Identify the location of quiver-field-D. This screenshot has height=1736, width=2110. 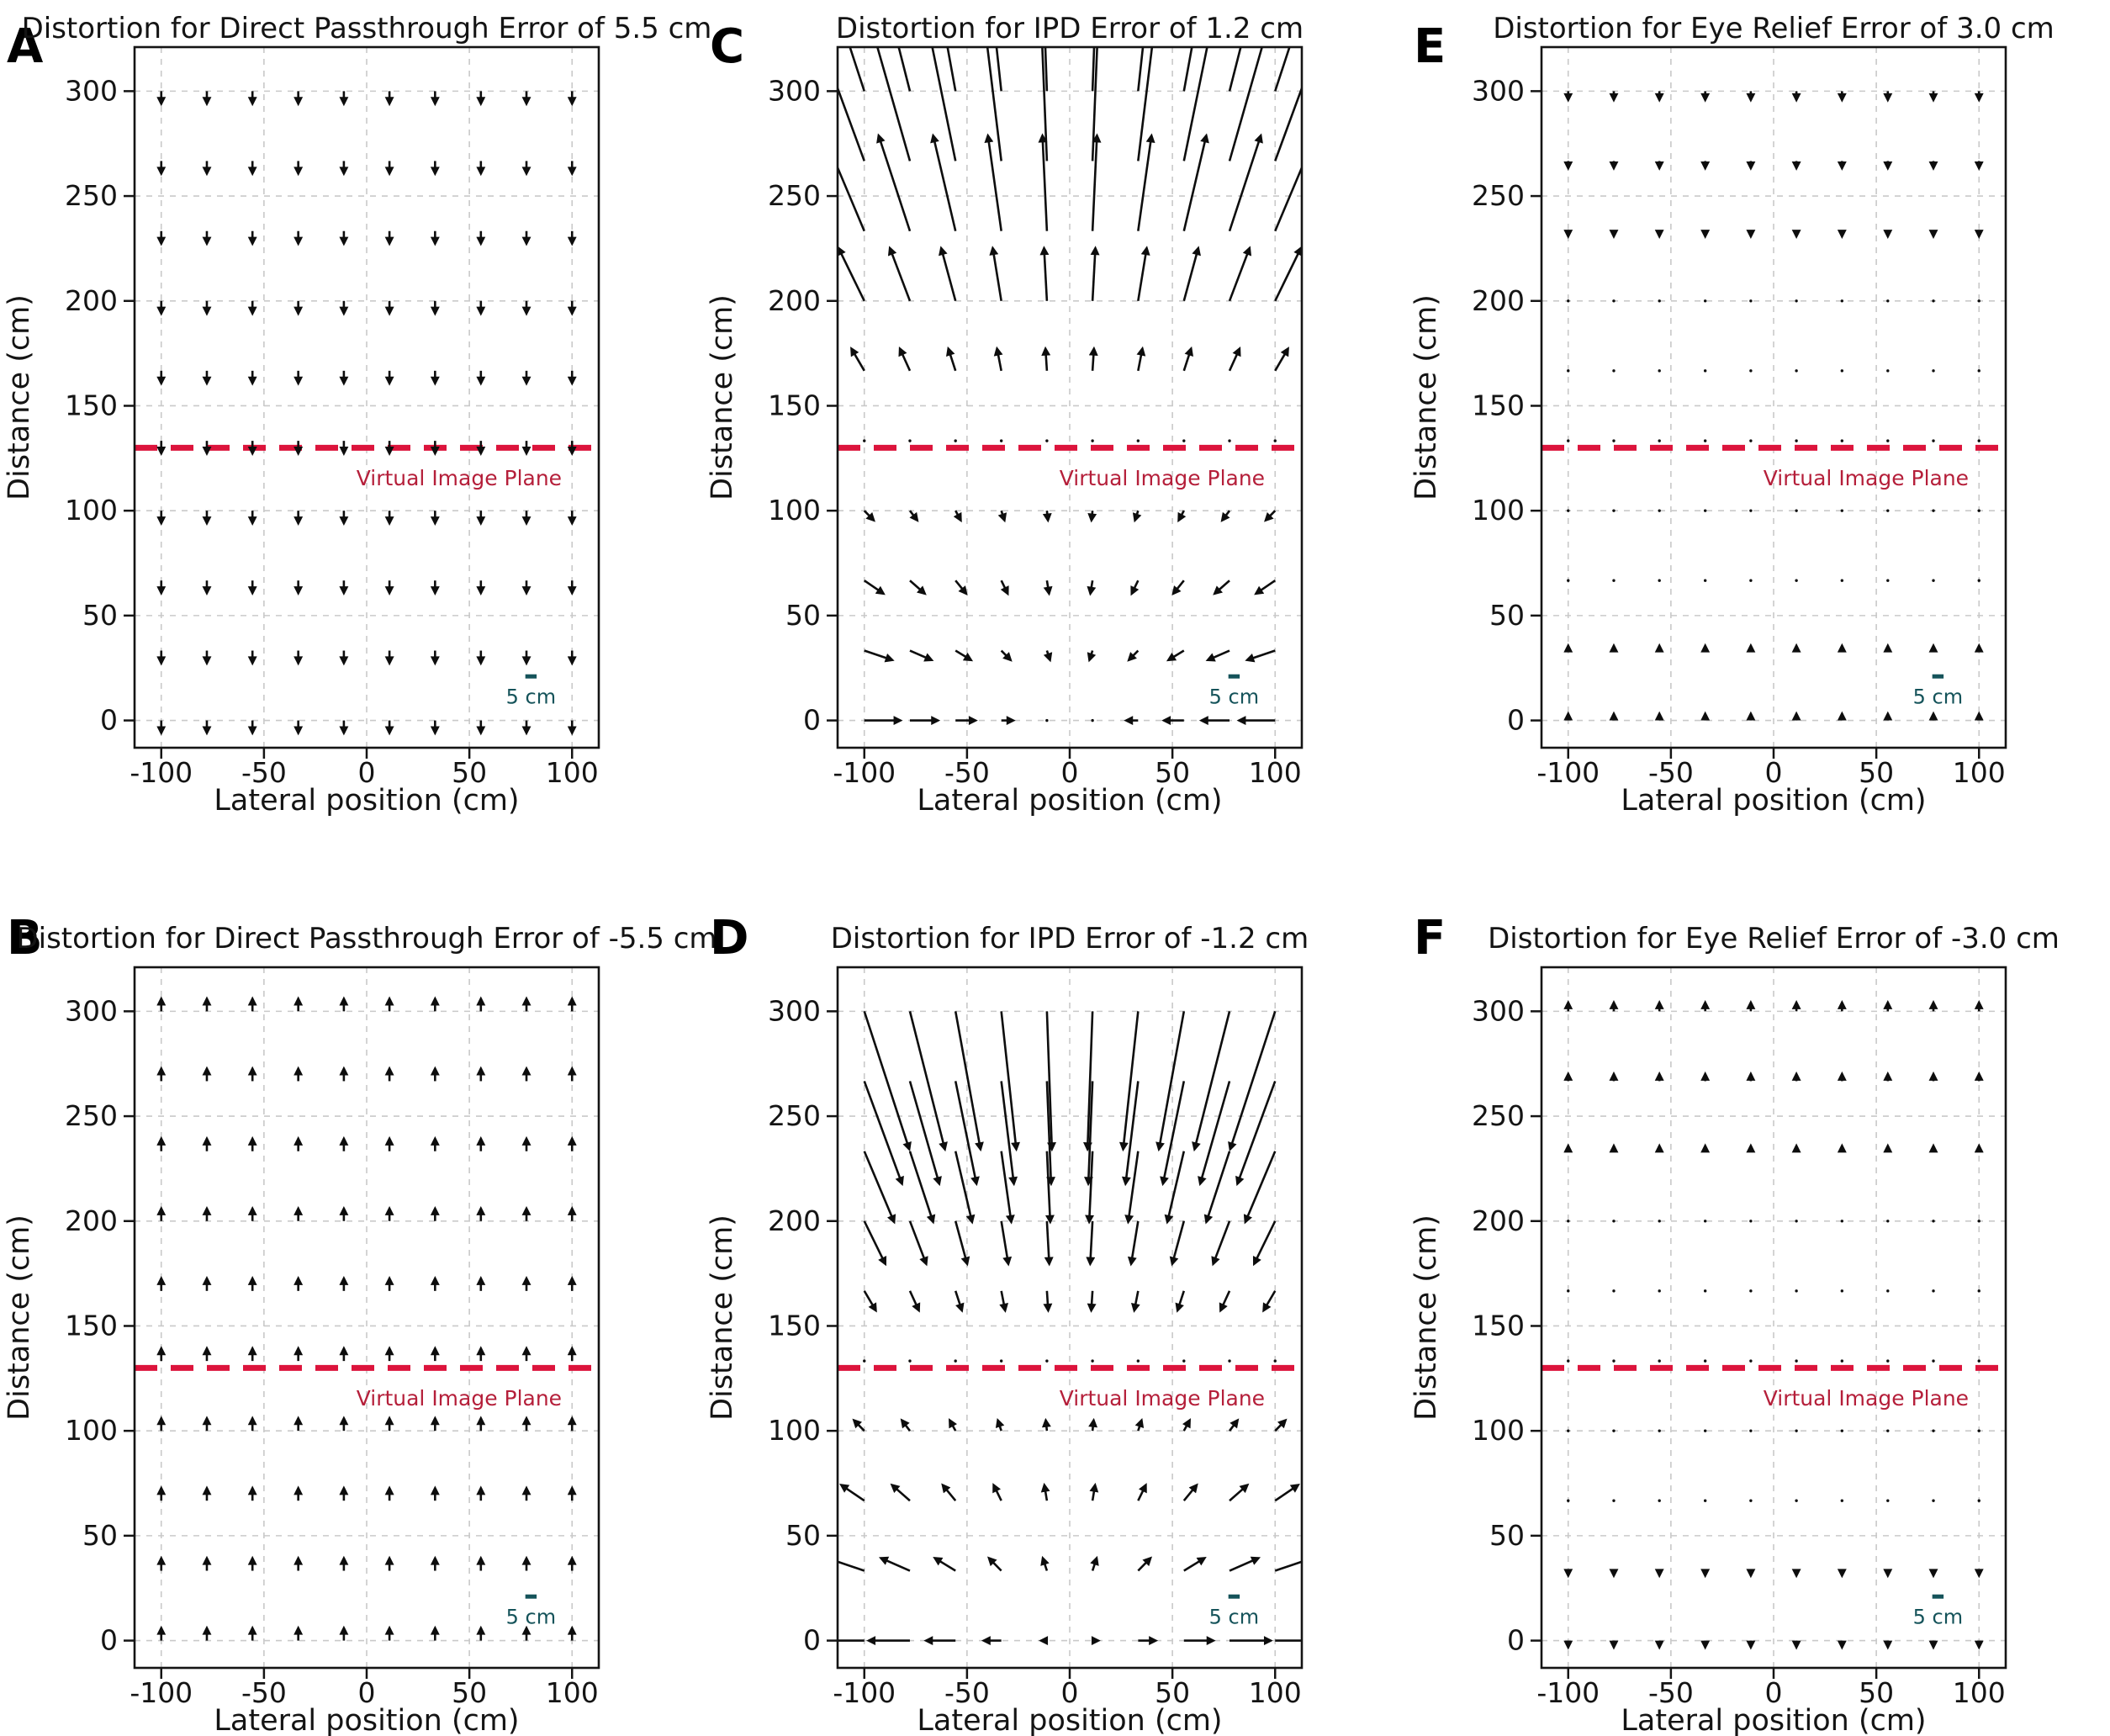
(1070, 1328).